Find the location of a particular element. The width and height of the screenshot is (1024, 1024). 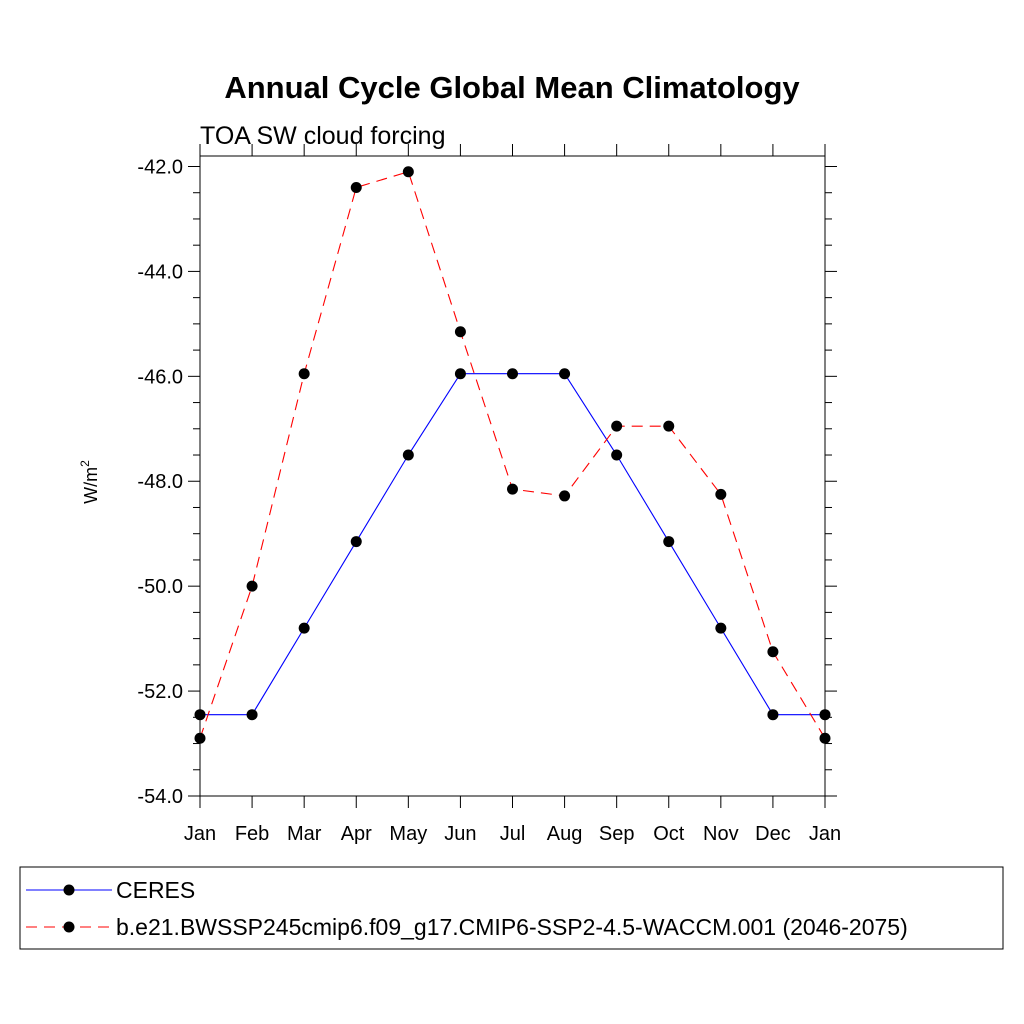

x-tick-label: Aug is located at coordinates (565, 834).